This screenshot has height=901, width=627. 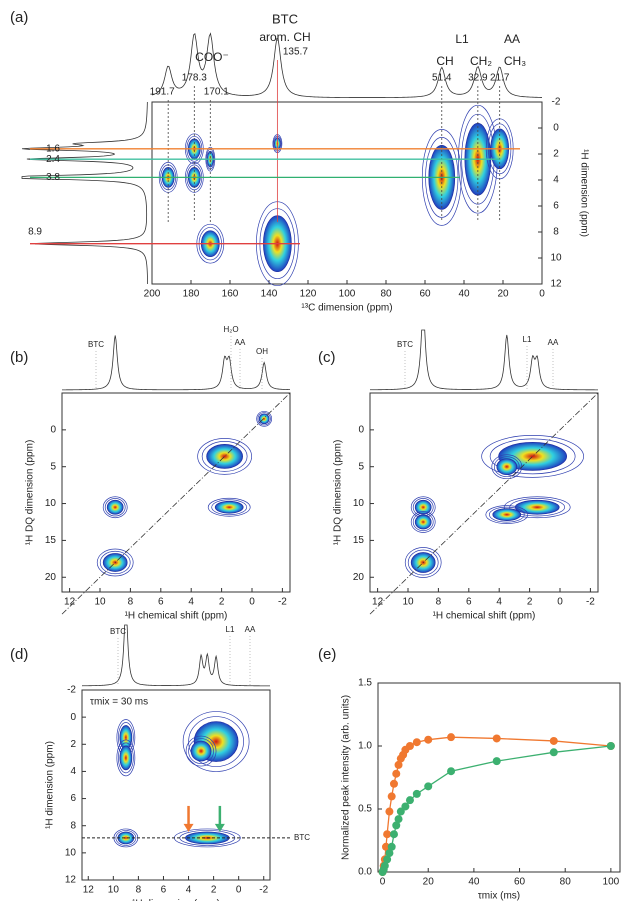 What do you see at coordinates (556, 102) in the screenshot?
I see `y-tick-label: -2` at bounding box center [556, 102].